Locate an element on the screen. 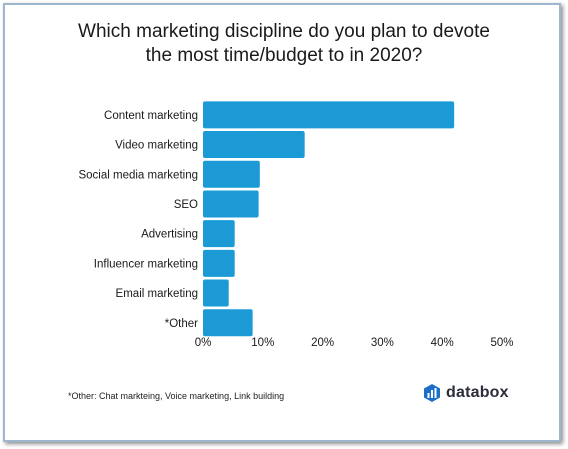 Image resolution: width=568 pixels, height=449 pixels. category-label: Video marketing is located at coordinates (156, 146).